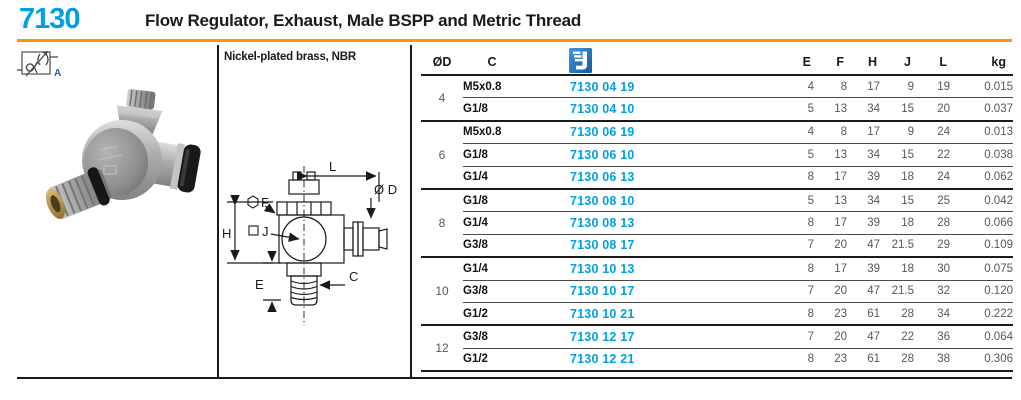 The image size is (1021, 400). I want to click on dim-l: 30, so click(943, 268).